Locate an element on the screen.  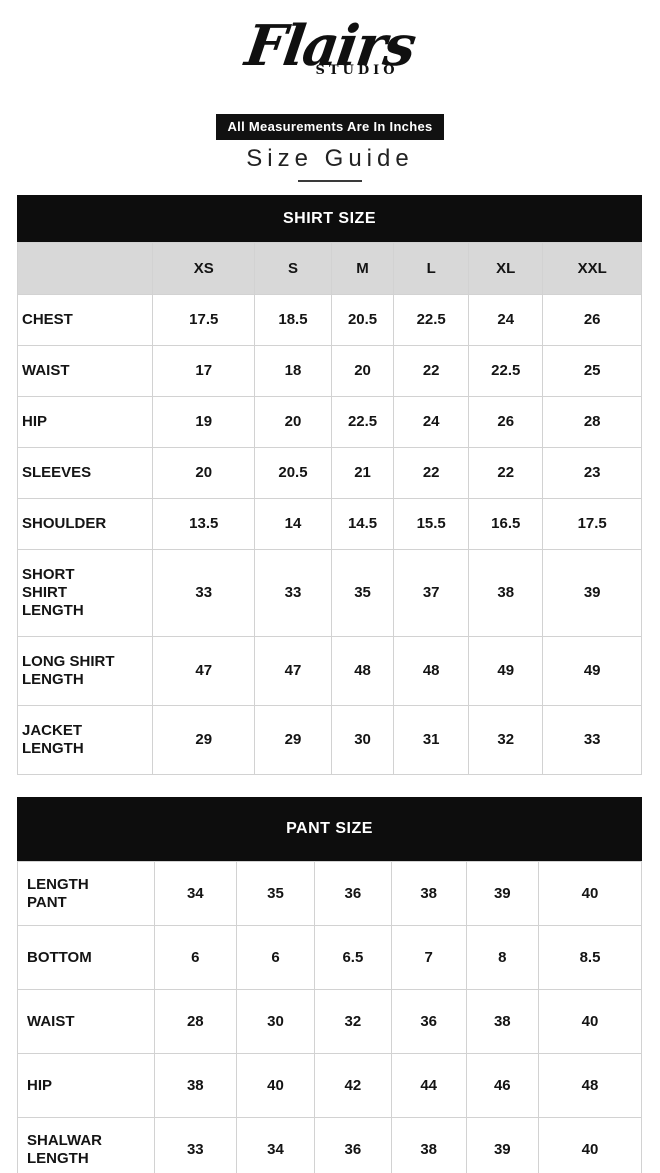
cell-value: 18 is located at coordinates (293, 371).